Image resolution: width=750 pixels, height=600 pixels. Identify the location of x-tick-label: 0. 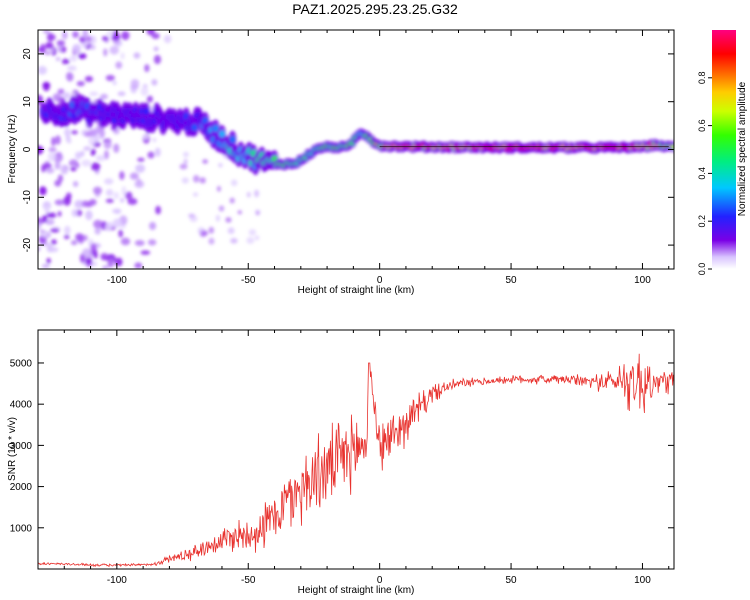
(380, 580).